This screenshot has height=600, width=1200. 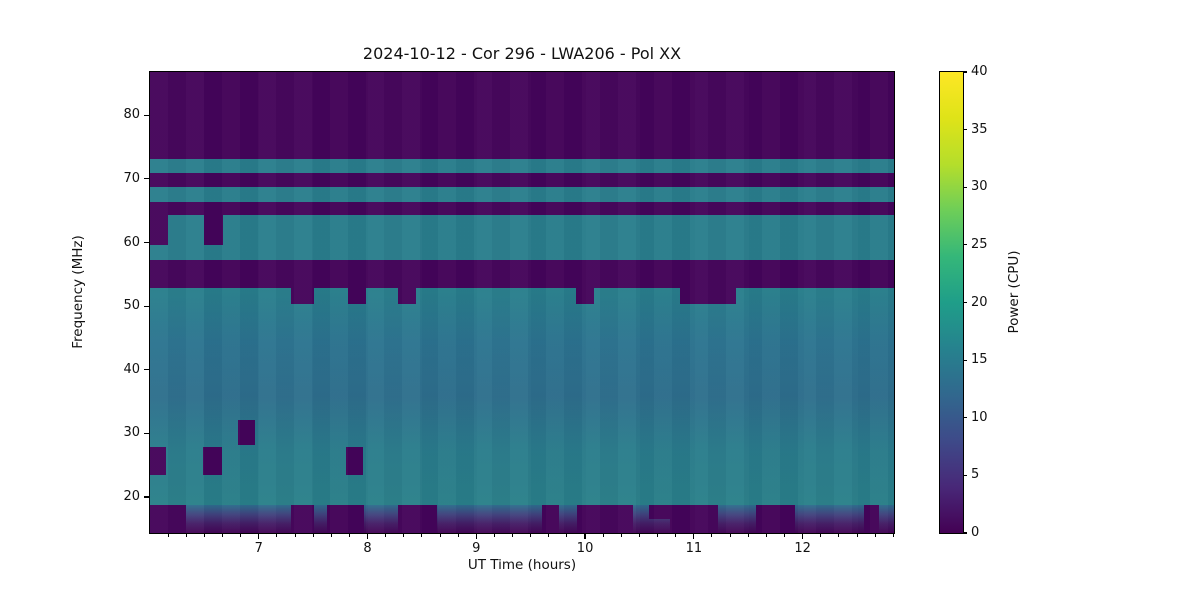 What do you see at coordinates (131, 369) in the screenshot?
I see `y-tick-label: 40` at bounding box center [131, 369].